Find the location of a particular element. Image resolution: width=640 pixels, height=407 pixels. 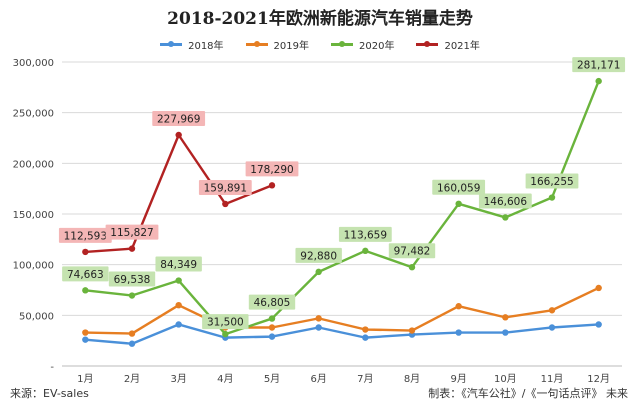

legend-item-2018: 2018年 is located at coordinates (192, 44).